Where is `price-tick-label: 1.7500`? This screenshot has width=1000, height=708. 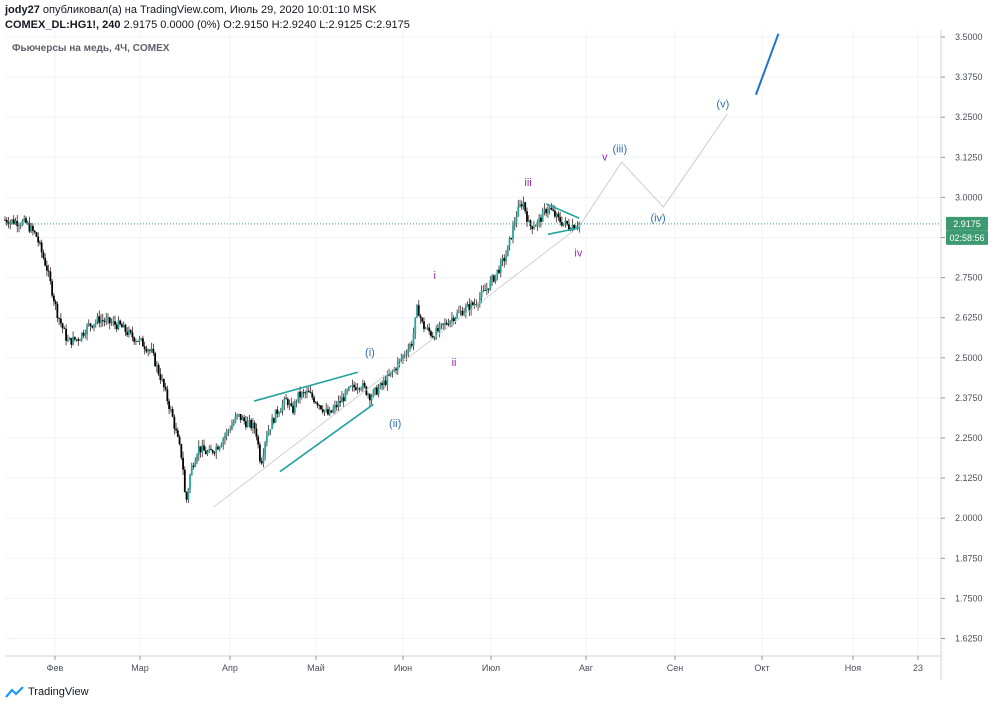 price-tick-label: 1.7500 is located at coordinates (969, 598).